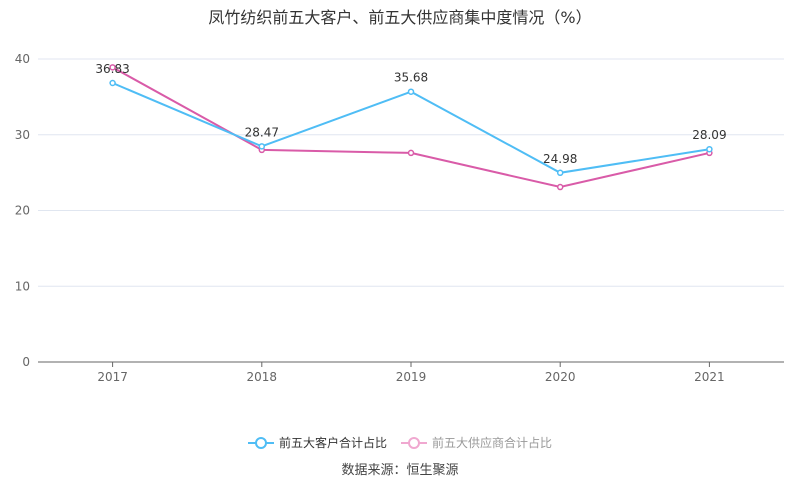  I want to click on y-tick-label: 20, so click(22, 211).